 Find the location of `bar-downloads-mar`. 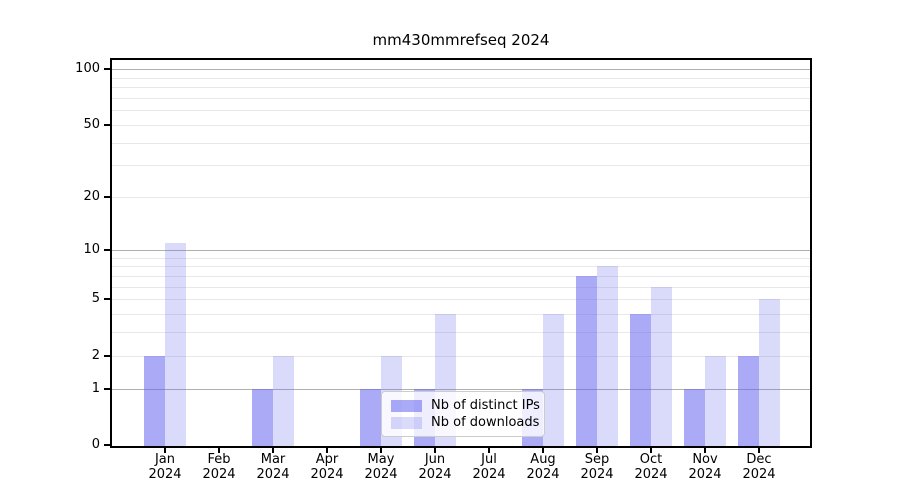

bar-downloads-mar is located at coordinates (283, 400).